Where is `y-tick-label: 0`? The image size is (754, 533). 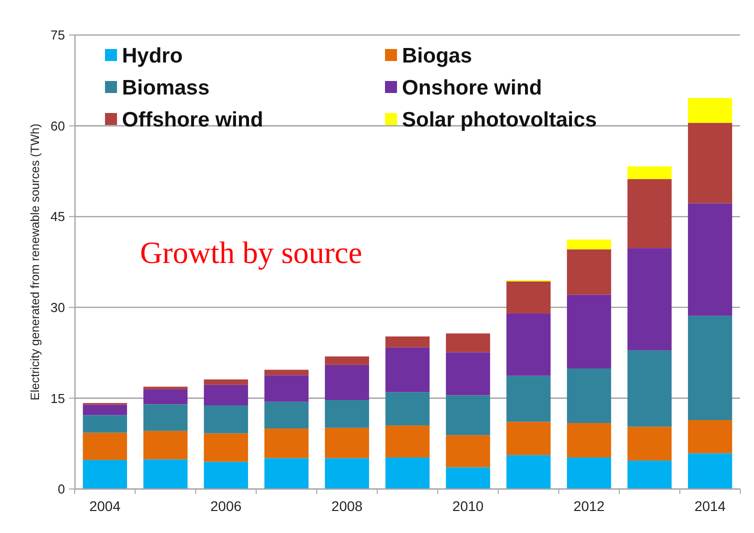
y-tick-label: 0 is located at coordinates (61, 489).